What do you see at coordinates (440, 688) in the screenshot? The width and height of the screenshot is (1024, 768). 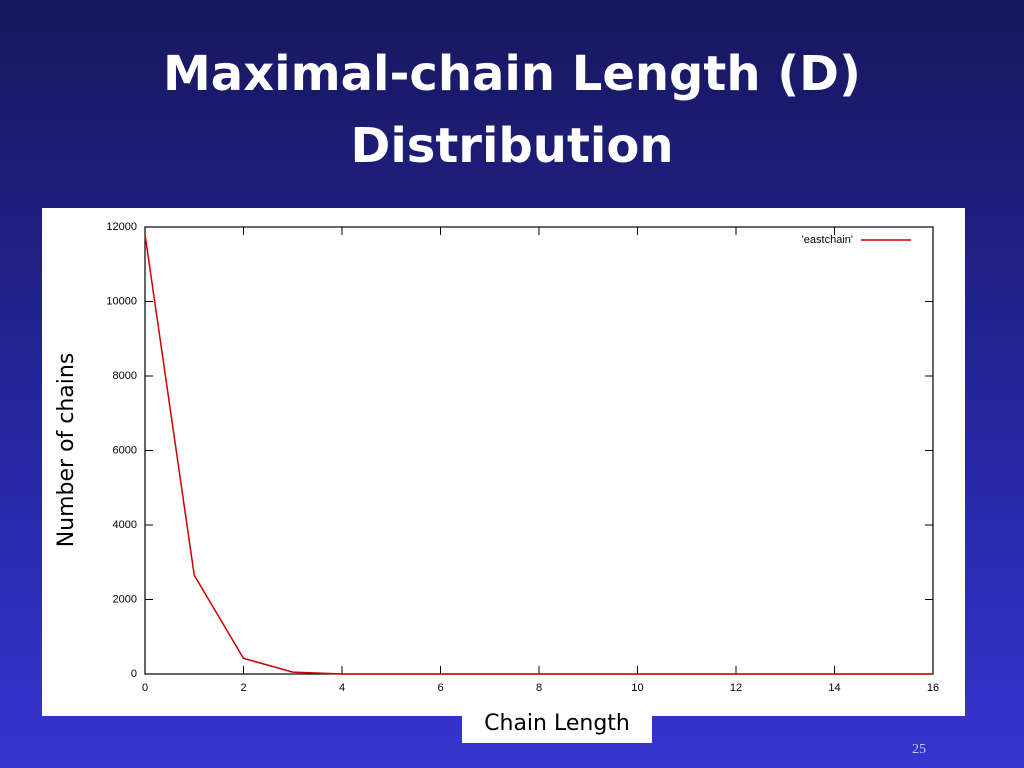 I see `x-tick-label: 6` at bounding box center [440, 688].